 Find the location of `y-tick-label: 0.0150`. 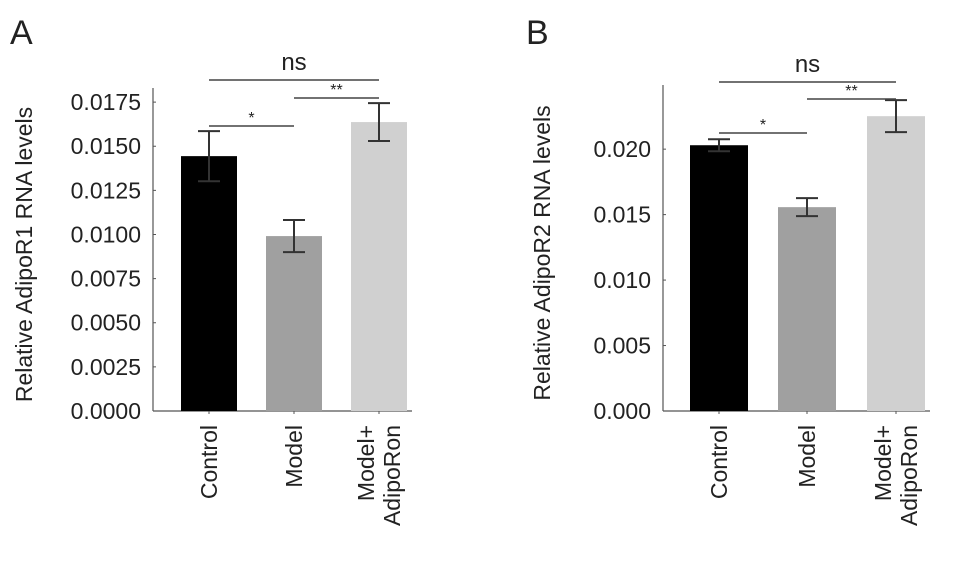

y-tick-label: 0.0150 is located at coordinates (106, 146).